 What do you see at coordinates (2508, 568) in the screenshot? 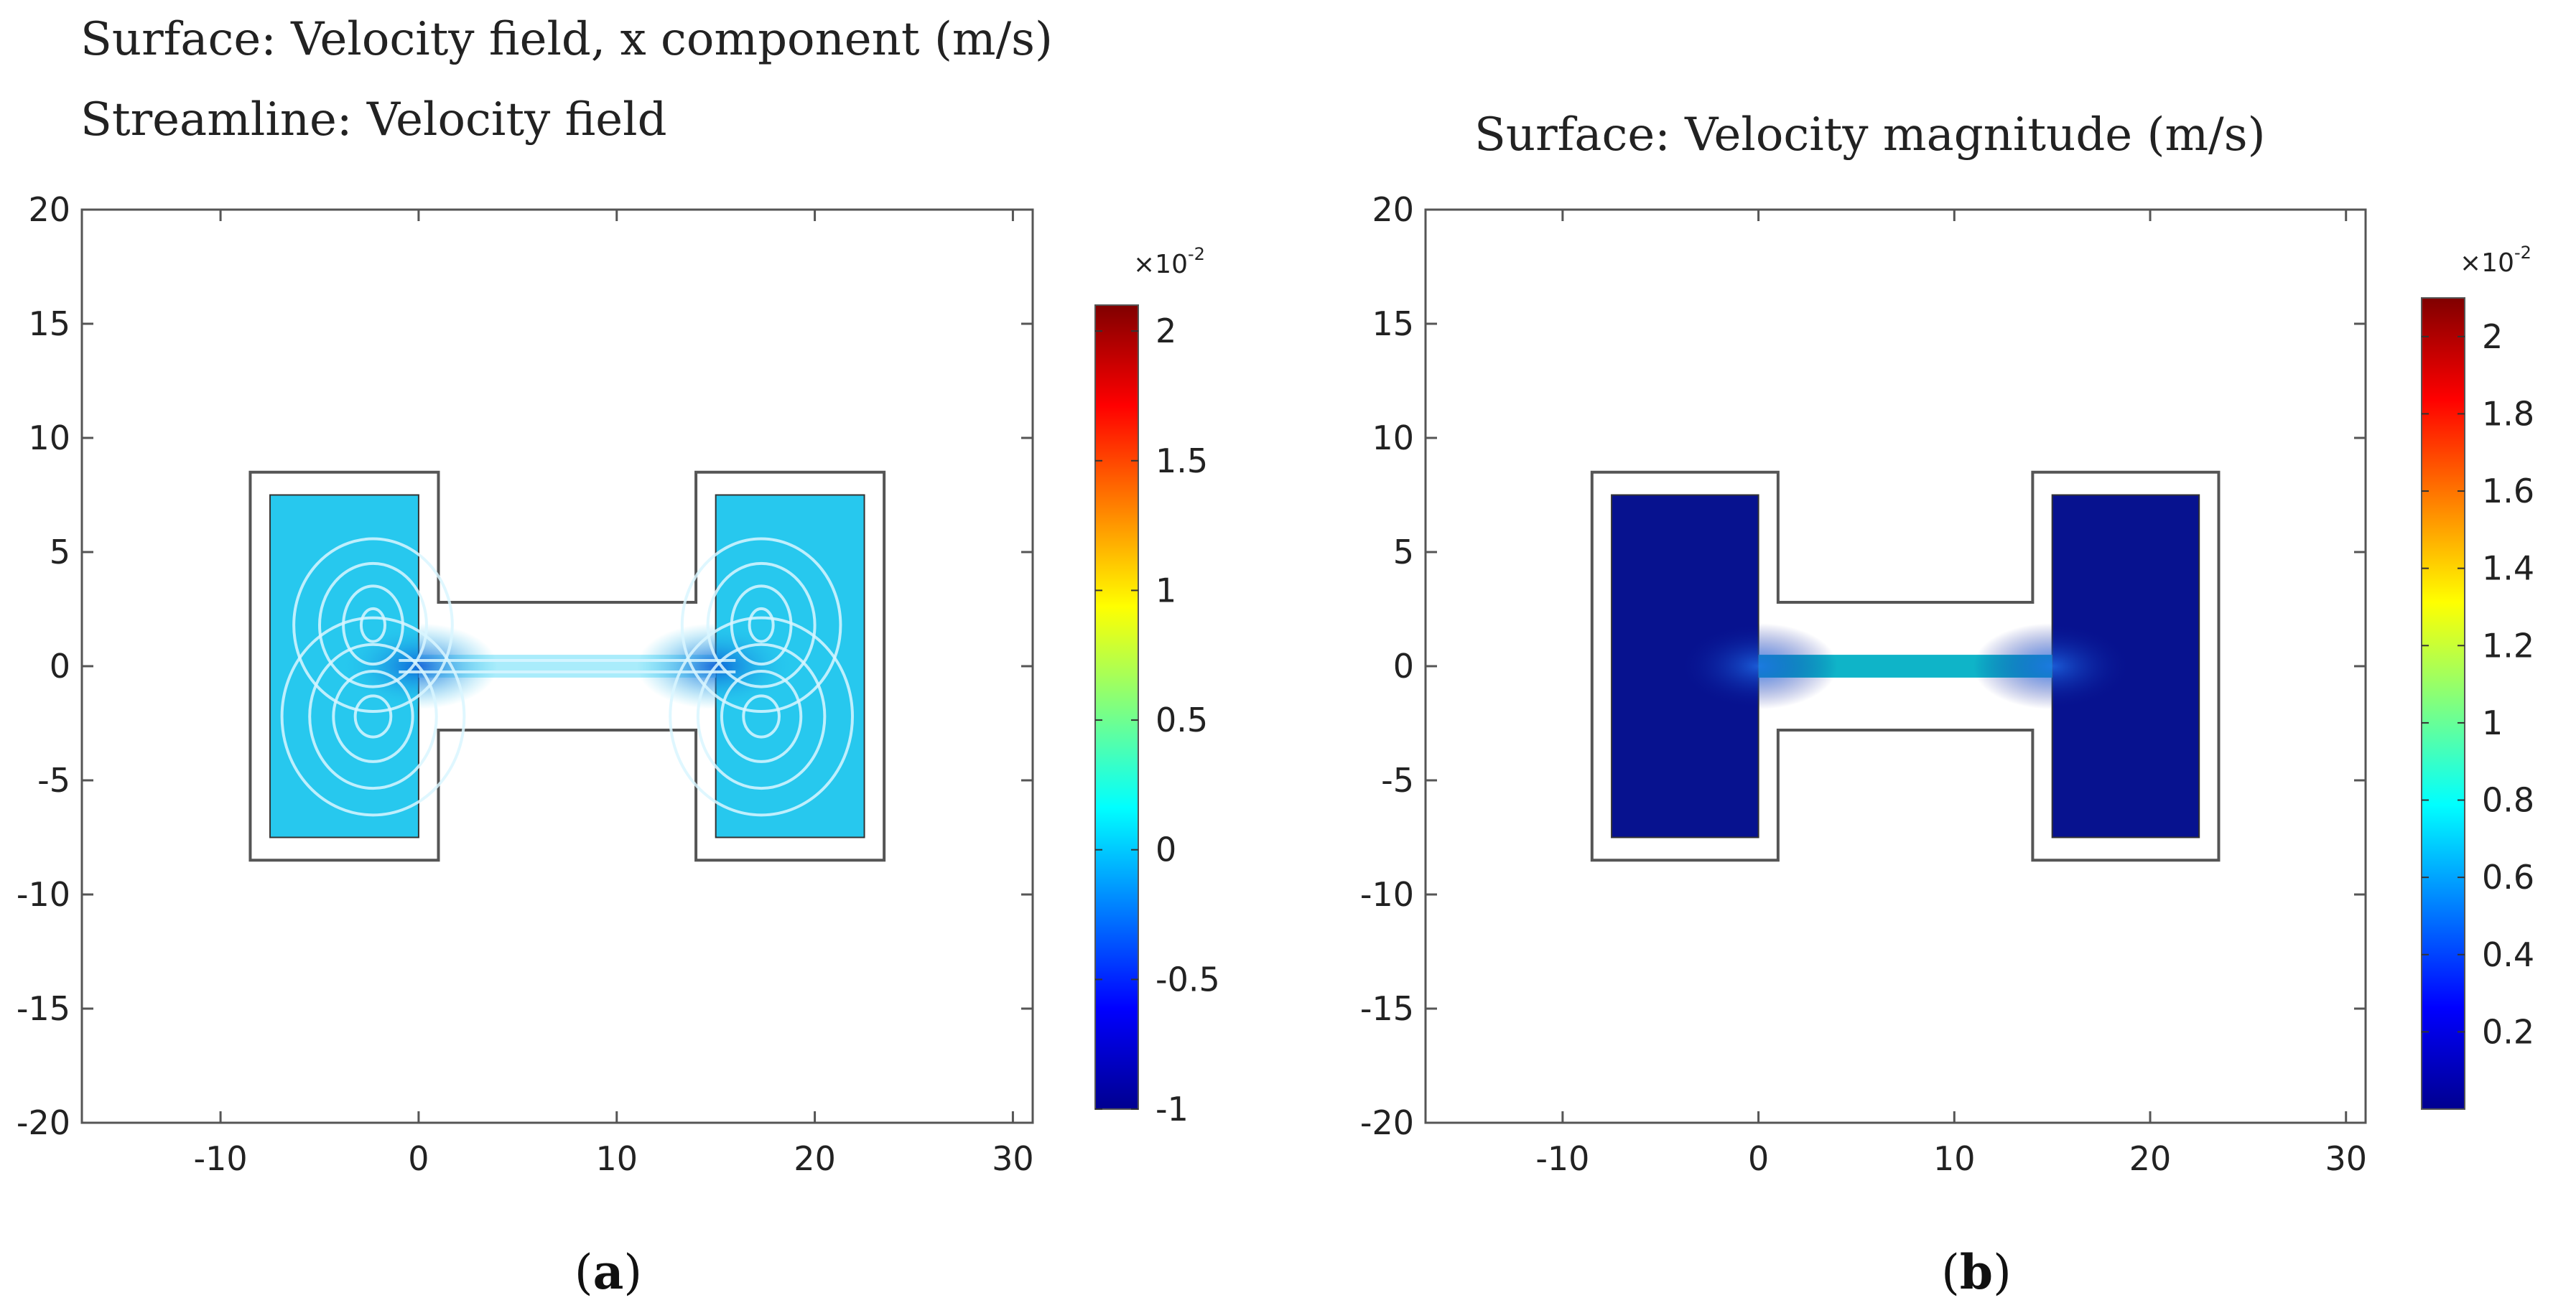
I see `colorbar-tick-label: 1.4` at bounding box center [2508, 568].